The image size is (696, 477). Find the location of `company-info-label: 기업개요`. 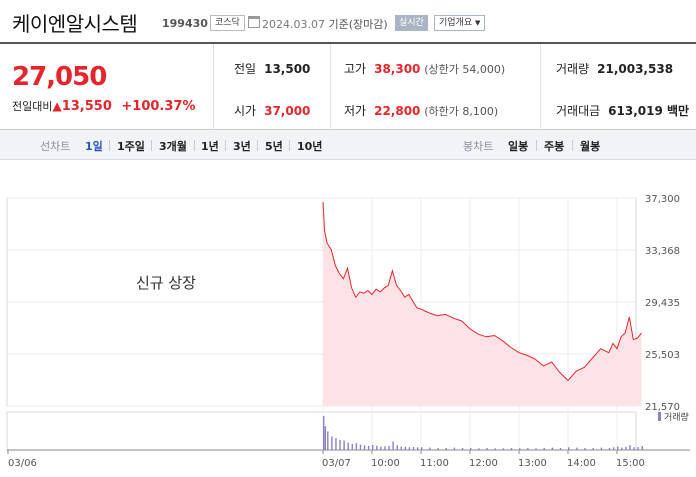

company-info-label: 기업개요 is located at coordinates (456, 23).